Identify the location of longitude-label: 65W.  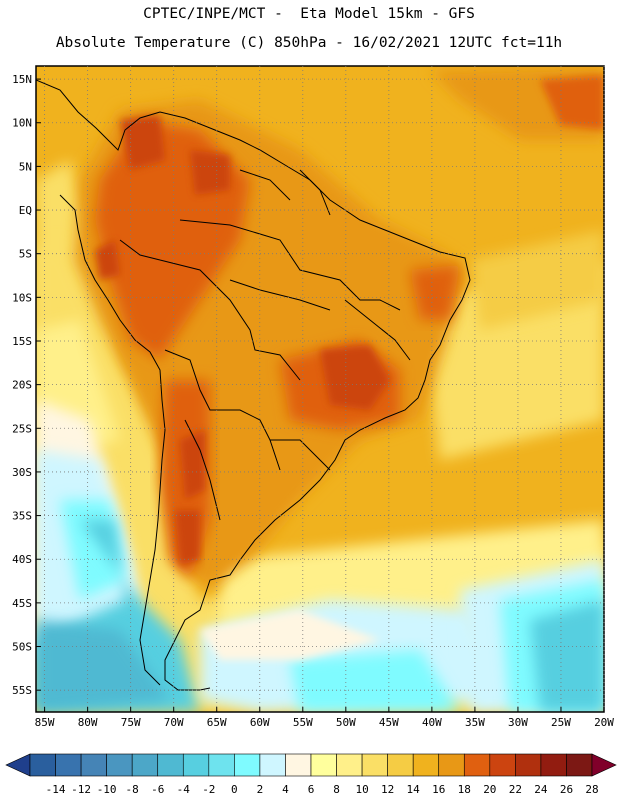
(217, 722).